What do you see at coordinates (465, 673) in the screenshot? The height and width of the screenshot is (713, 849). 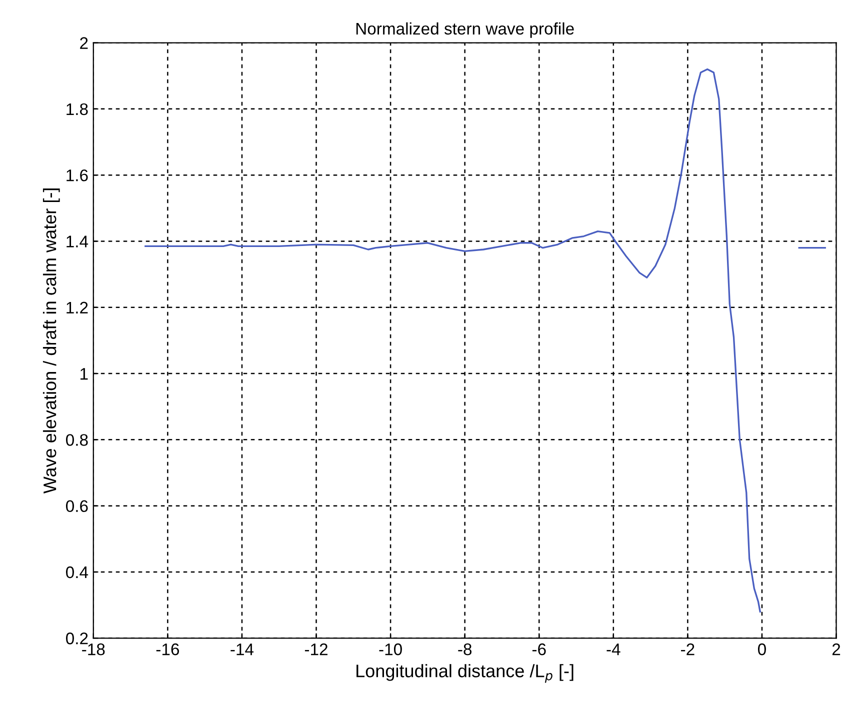 I see `x-axis-title: Longitudinal distance /L$_{p}$ [-]` at bounding box center [465, 673].